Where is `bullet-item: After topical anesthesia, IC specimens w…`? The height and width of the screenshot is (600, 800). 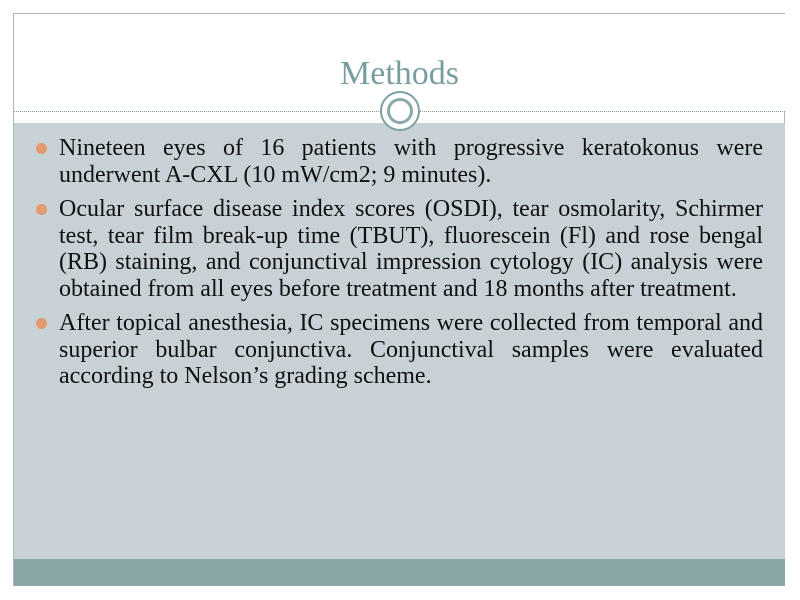
bullet-item: After topical anesthesia, IC specimens w… is located at coordinates (399, 350).